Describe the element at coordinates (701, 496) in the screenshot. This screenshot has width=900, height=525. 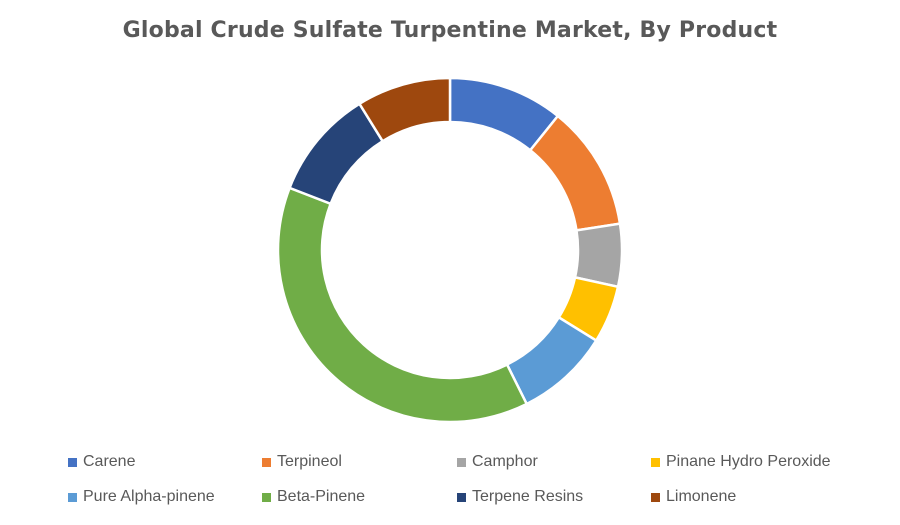
I see `legend-label-limonene: Limonene` at that location.